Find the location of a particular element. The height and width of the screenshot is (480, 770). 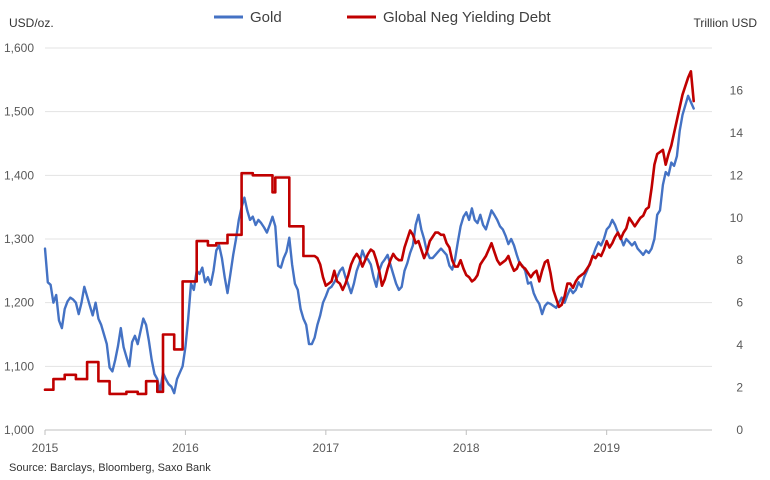

x-axis: 2015 2016 2017 2018 2019 is located at coordinates (326, 442).